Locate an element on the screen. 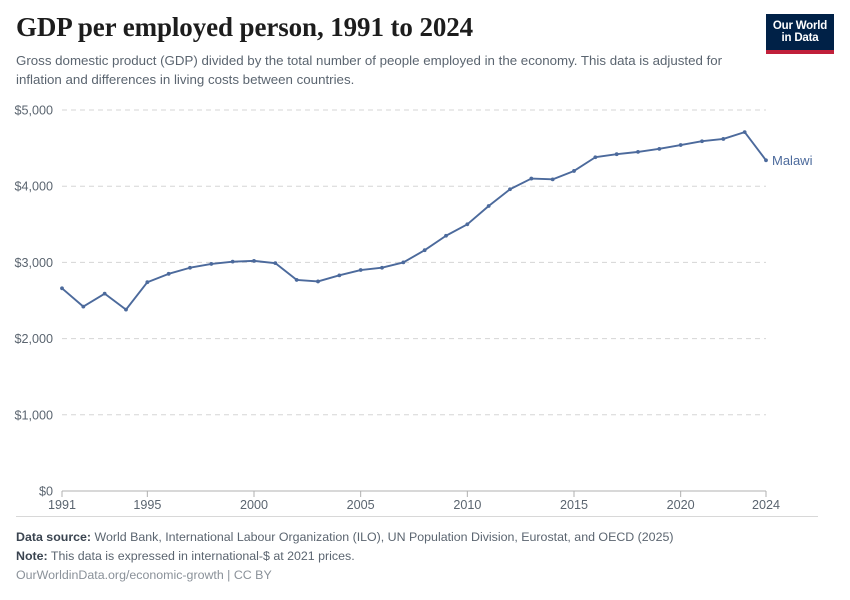 The width and height of the screenshot is (850, 600). y-axis-tick-label: $3,000 is located at coordinates (33, 263).